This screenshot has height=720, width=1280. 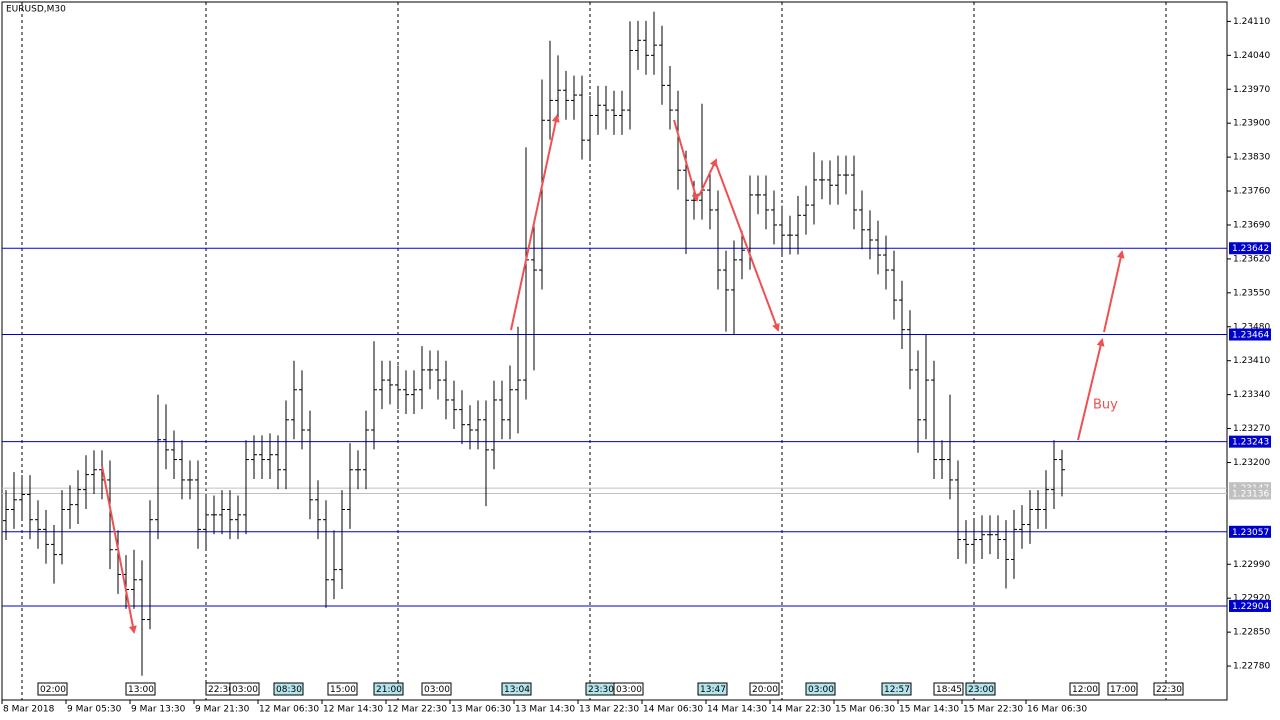 I want to click on y-tick-label: 1.22990, so click(x=1251, y=565).